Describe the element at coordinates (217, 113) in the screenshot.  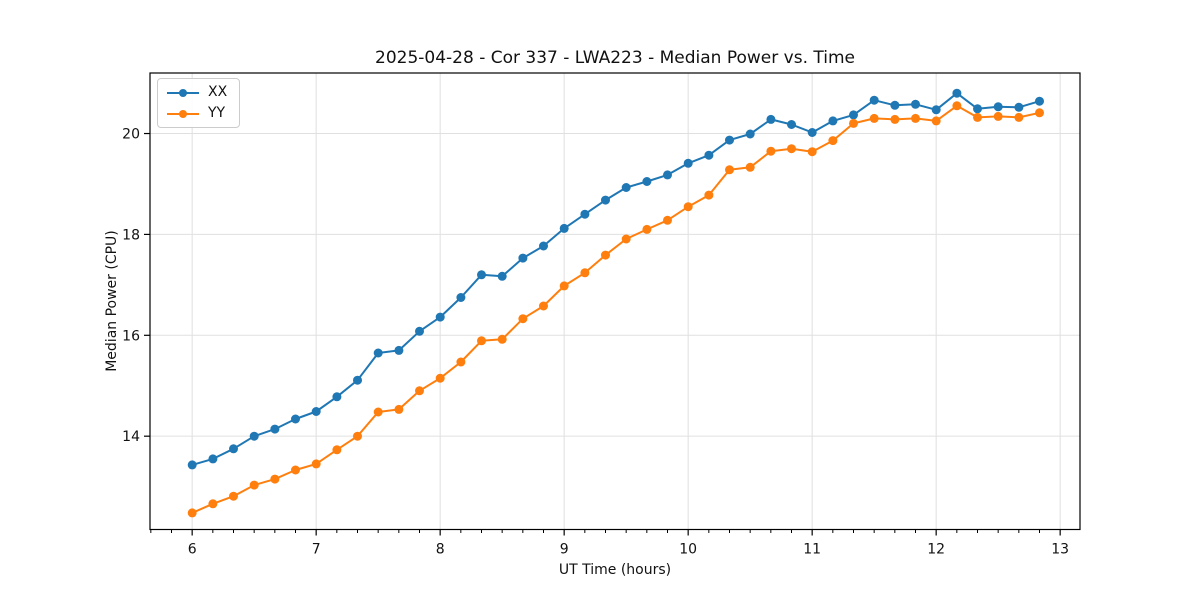
I see `legend-label-yy: YY` at that location.